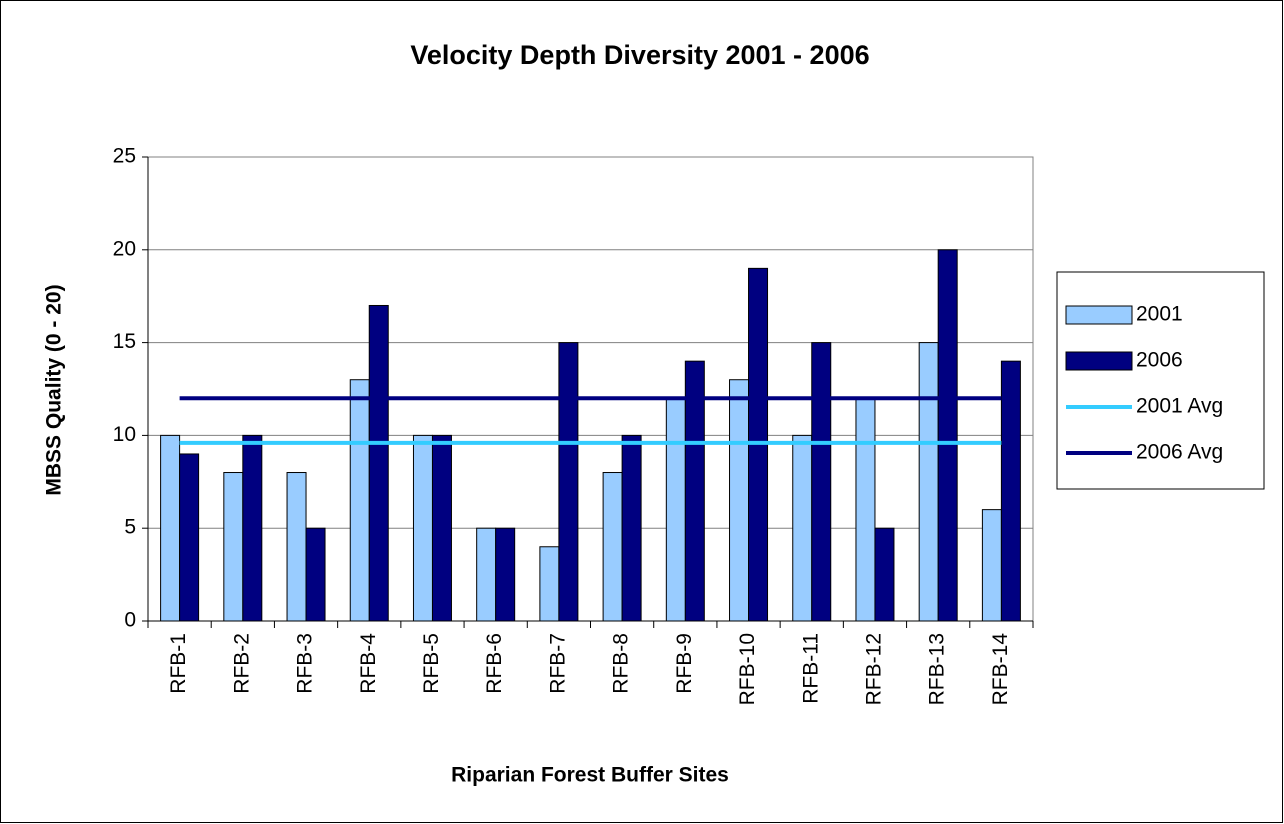 This screenshot has width=1284, height=824. I want to click on legend-label: 2006, so click(1159, 360).